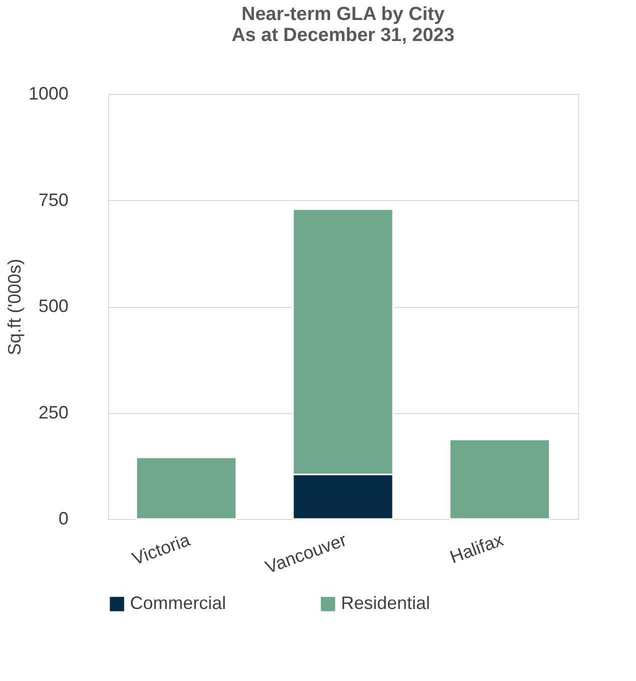 The height and width of the screenshot is (681, 636). I want to click on y-tick-label: 0, so click(63, 518).